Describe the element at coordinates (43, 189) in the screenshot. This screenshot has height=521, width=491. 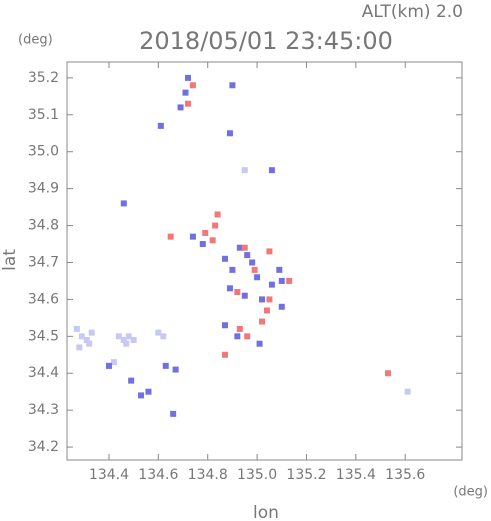
I see `y-tick-label: 34.9` at that location.